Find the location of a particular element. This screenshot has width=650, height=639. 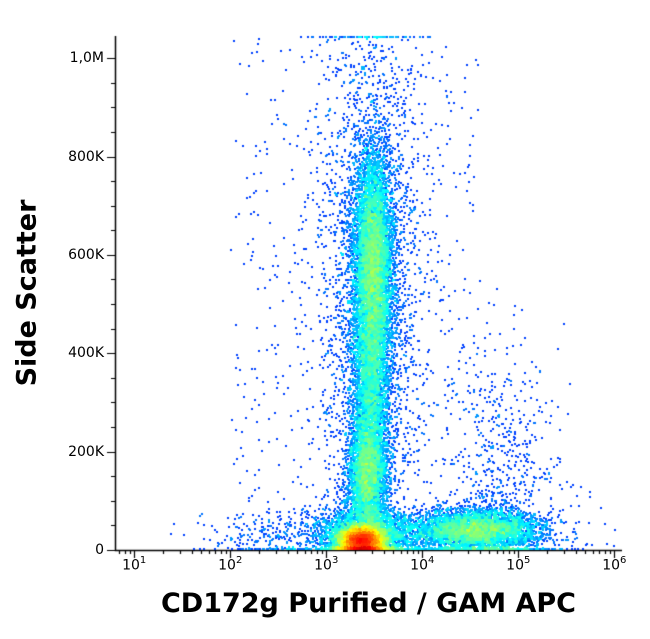

y-tick-label: 600K is located at coordinates (86, 254).